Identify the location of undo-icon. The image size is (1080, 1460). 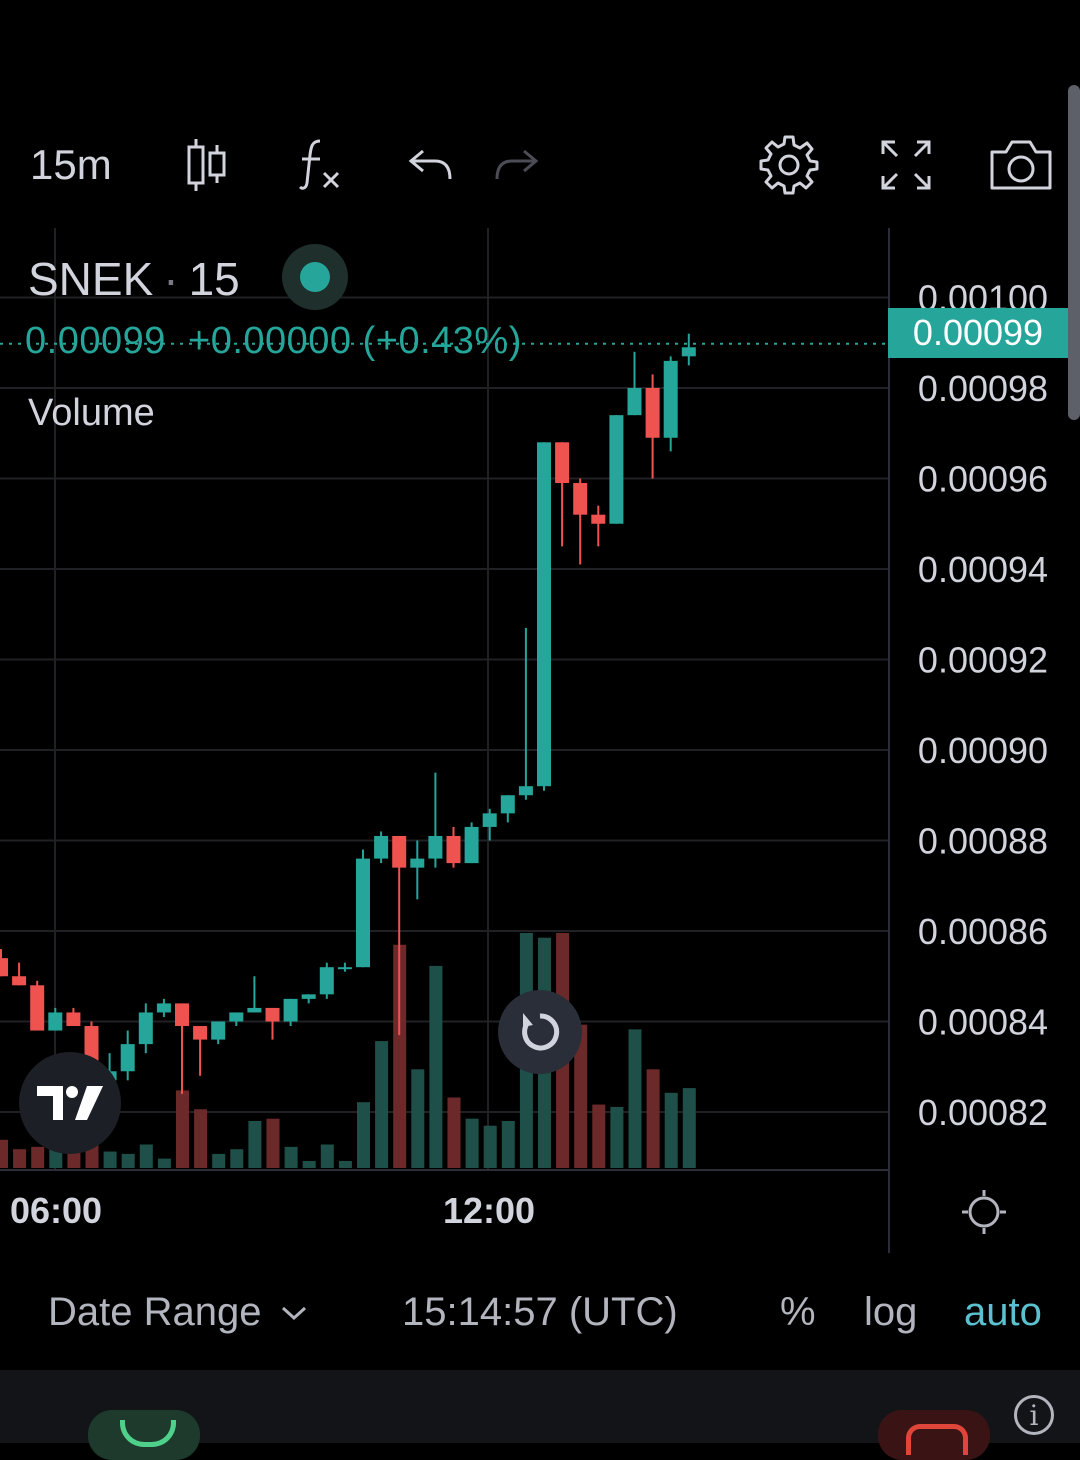
(430, 165).